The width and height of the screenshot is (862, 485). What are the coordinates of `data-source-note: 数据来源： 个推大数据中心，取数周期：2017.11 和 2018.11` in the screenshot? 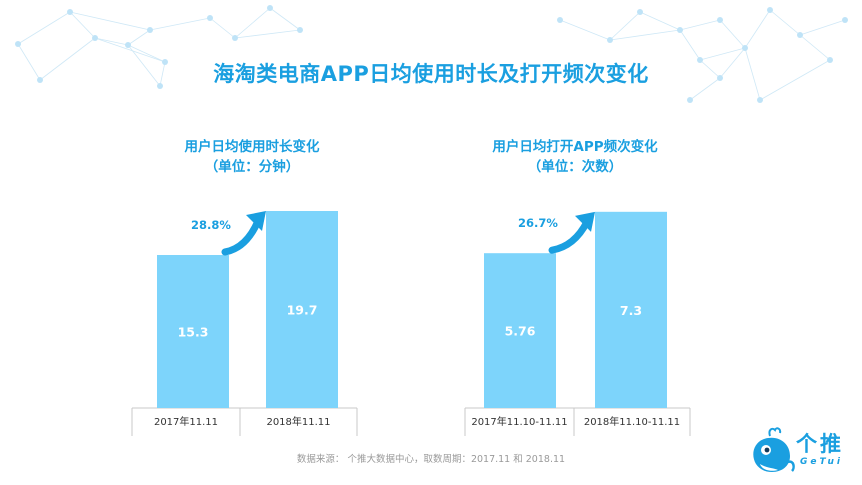 It's located at (431, 459).